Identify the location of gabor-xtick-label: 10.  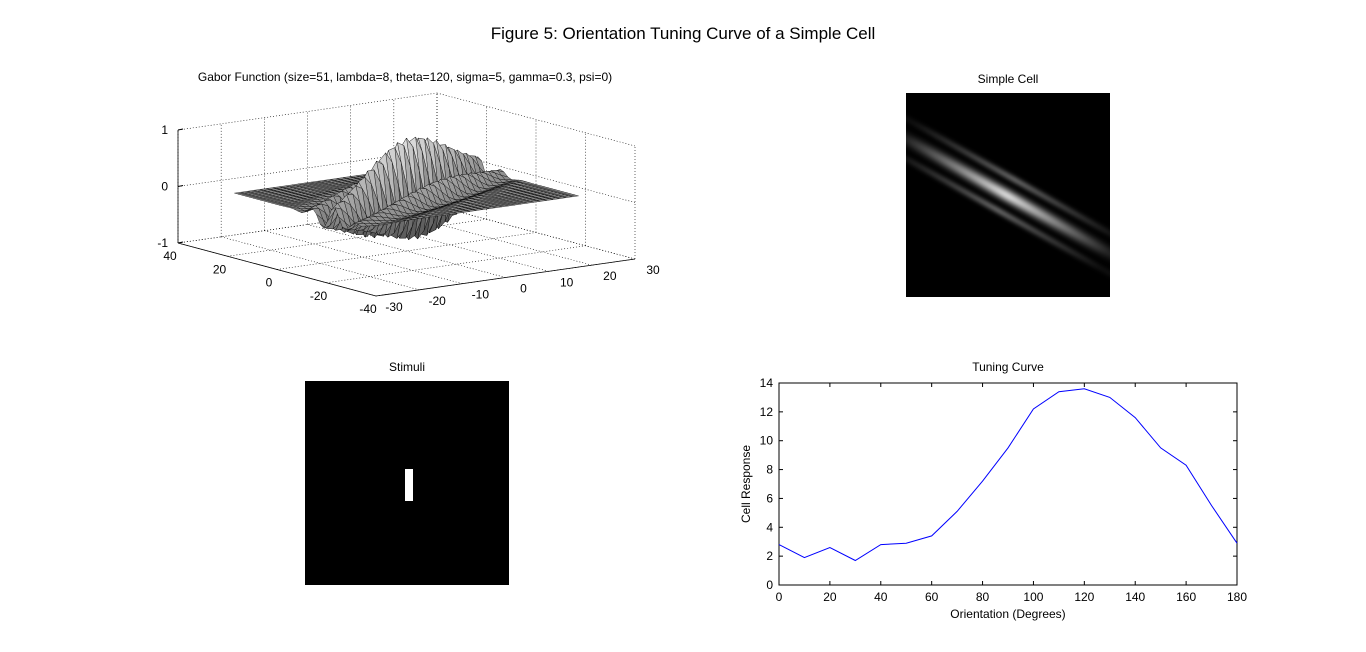
(567, 282).